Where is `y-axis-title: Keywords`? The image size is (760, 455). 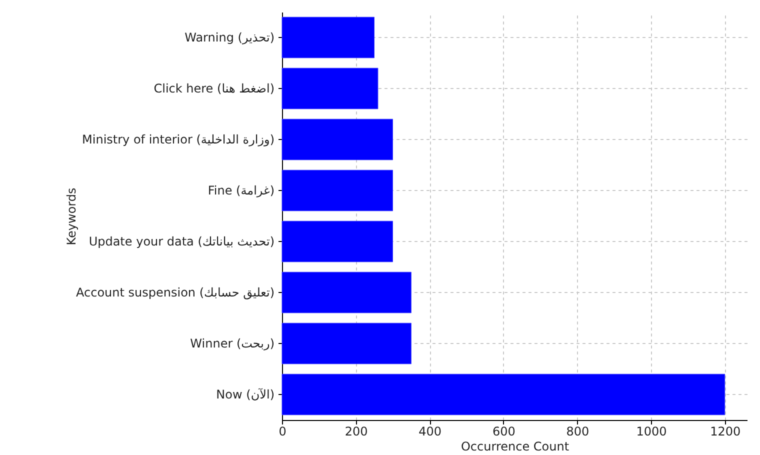 y-axis-title: Keywords is located at coordinates (71, 217).